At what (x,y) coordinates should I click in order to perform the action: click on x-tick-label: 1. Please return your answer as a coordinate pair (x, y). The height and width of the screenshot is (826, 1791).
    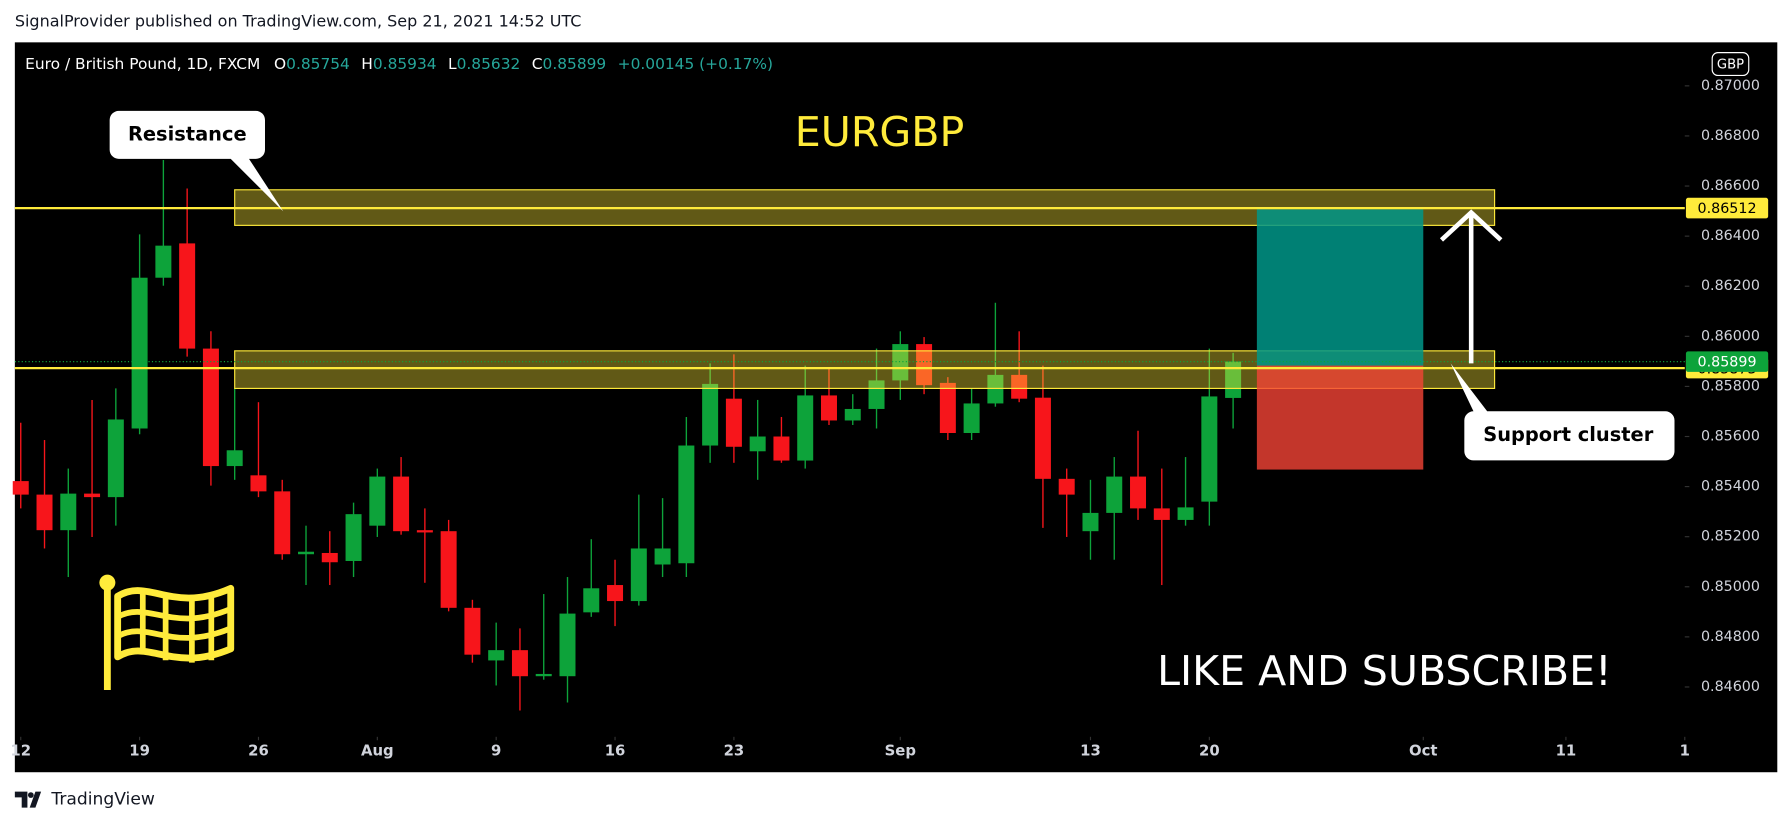
    Looking at the image, I should click on (1685, 751).